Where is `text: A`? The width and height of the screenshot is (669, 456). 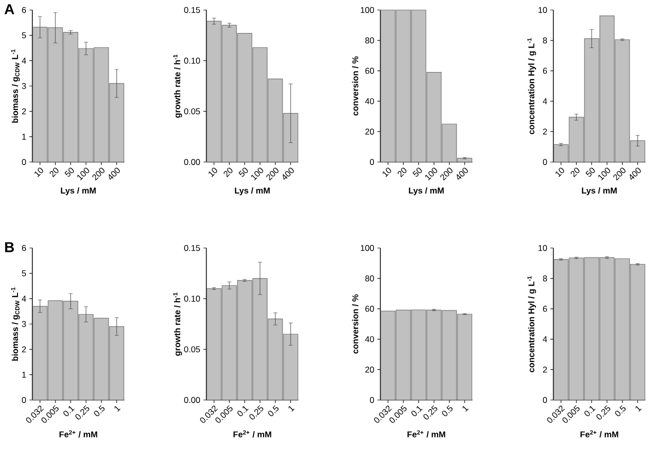 text: A is located at coordinates (9, 9).